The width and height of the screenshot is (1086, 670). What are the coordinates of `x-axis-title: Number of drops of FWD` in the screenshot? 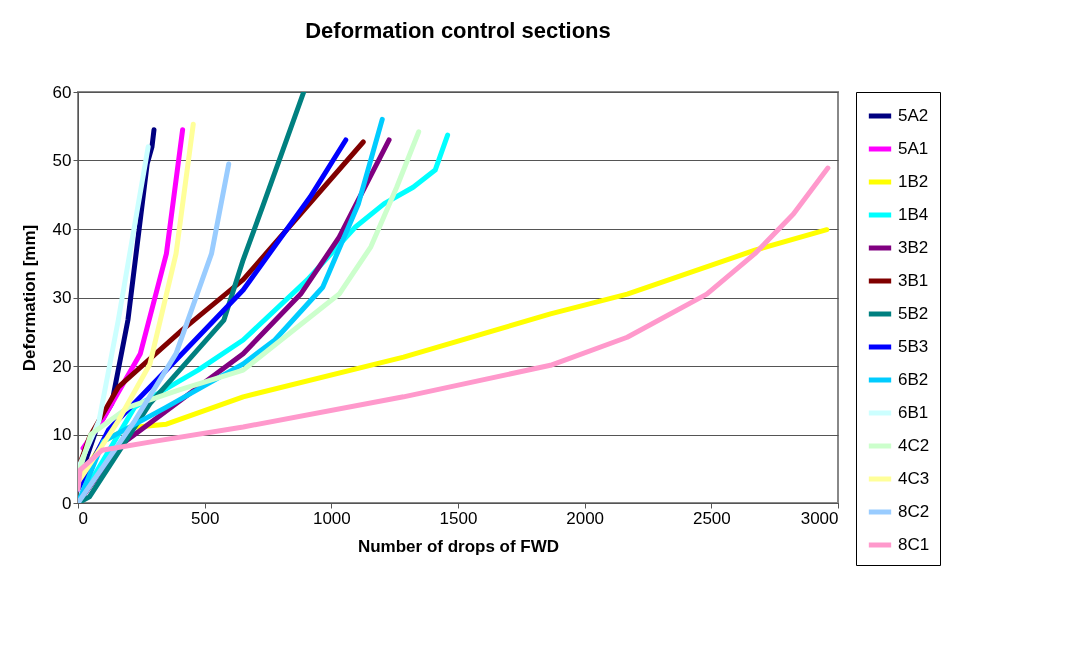 It's located at (458, 546).